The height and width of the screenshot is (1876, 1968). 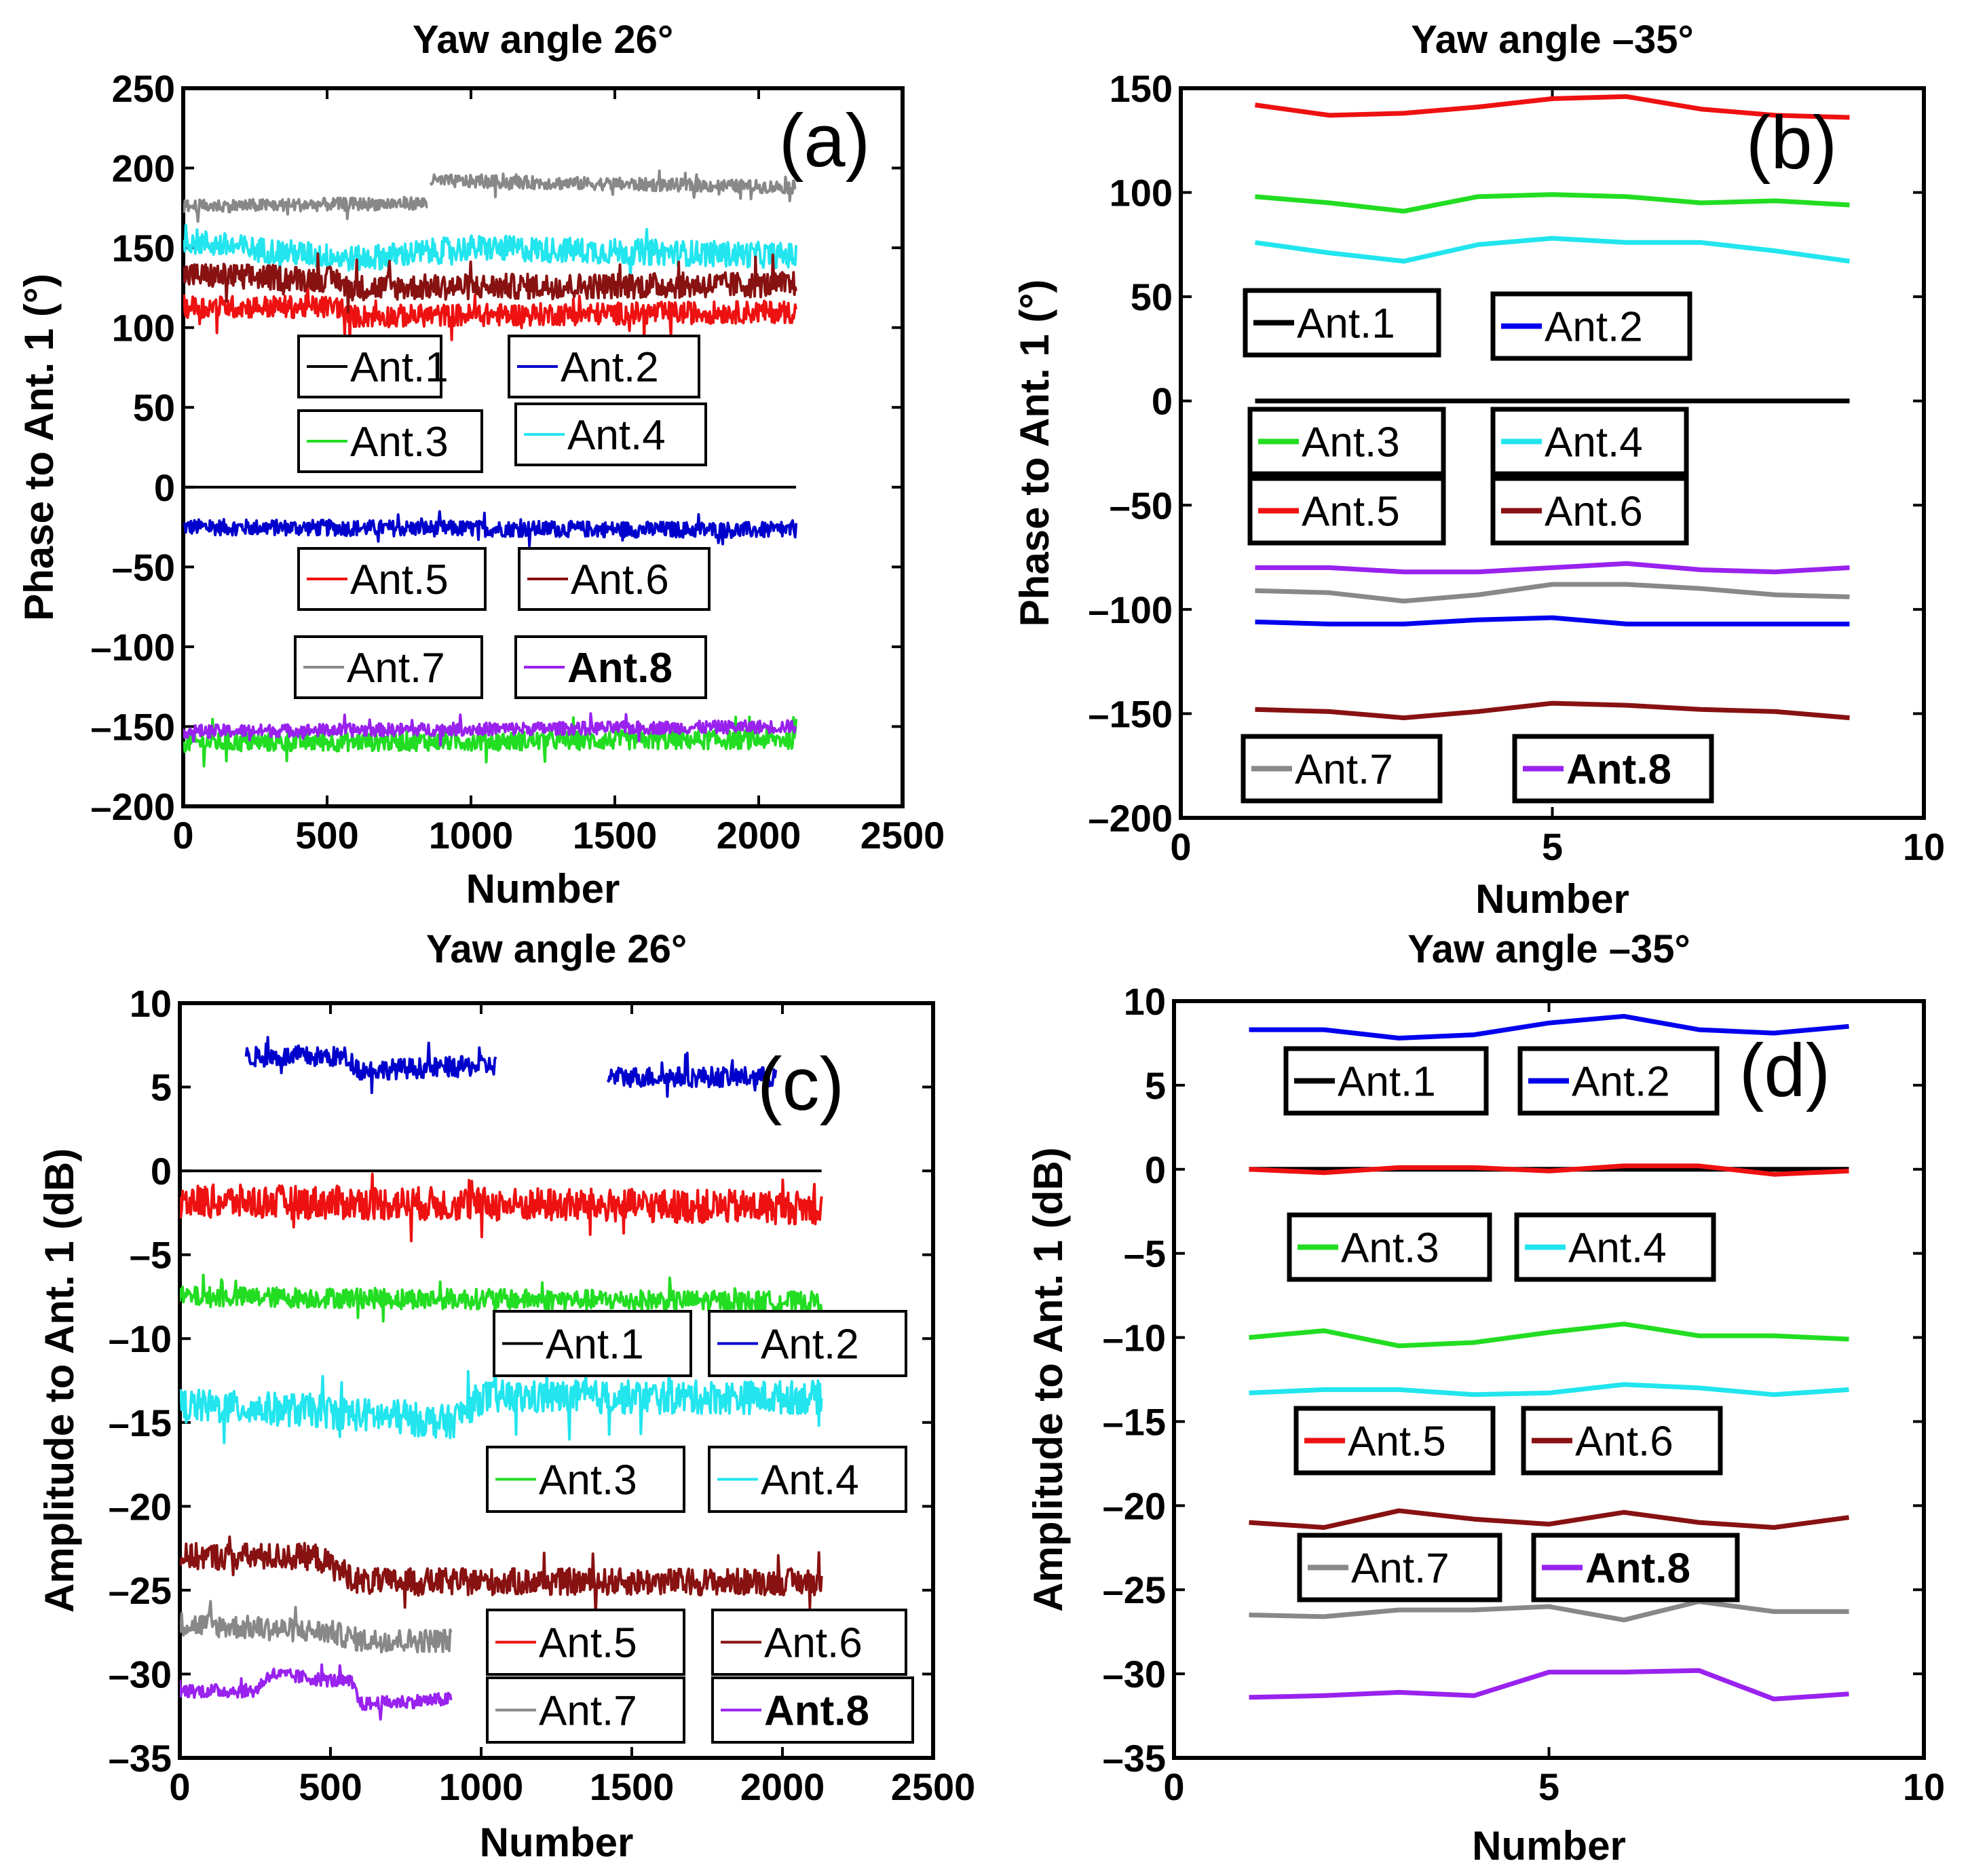 I want to click on legend-label: Ant.8, so click(x=816, y=1711).